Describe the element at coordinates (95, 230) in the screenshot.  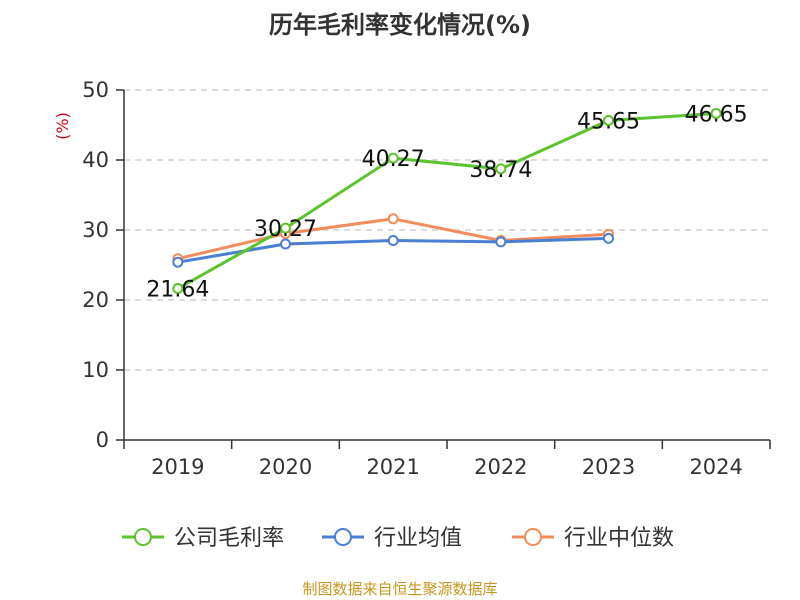
I see `y-tick-label: 30` at that location.